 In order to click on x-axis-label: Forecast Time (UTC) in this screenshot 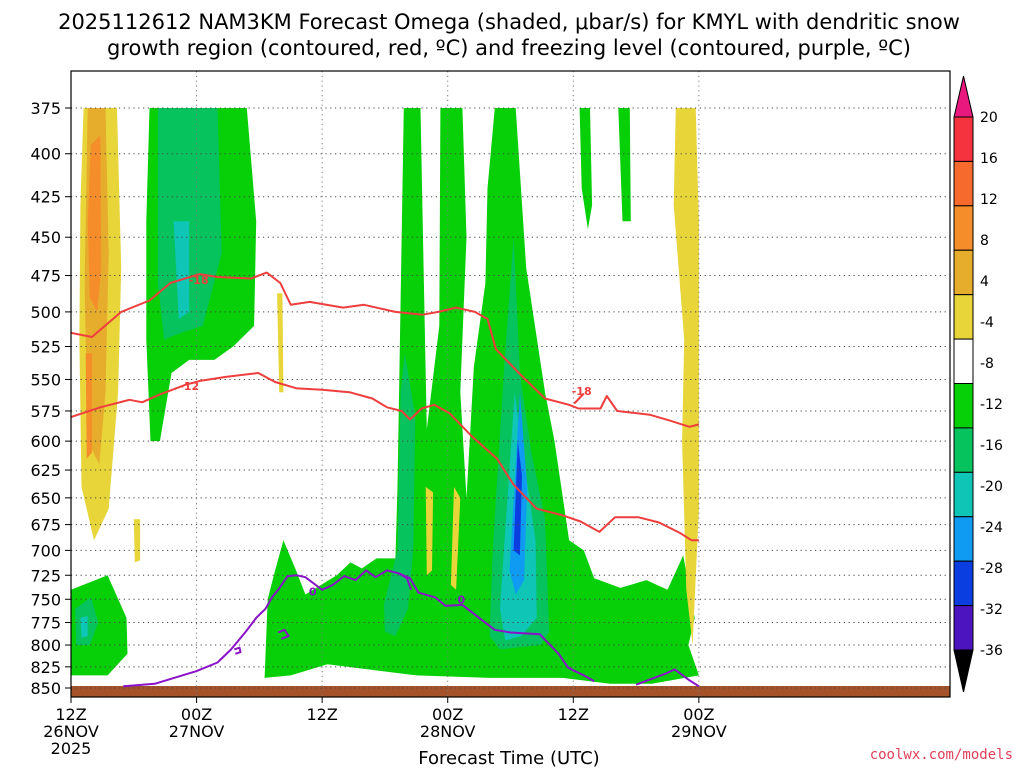, I will do `click(508, 758)`.